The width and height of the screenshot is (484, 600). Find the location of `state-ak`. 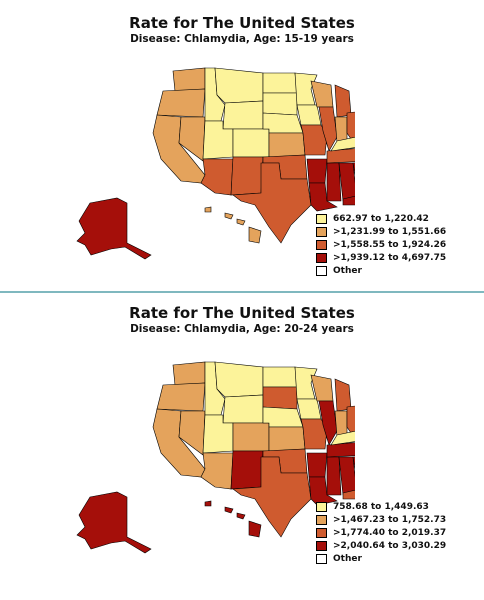

state-ak is located at coordinates (114, 522).